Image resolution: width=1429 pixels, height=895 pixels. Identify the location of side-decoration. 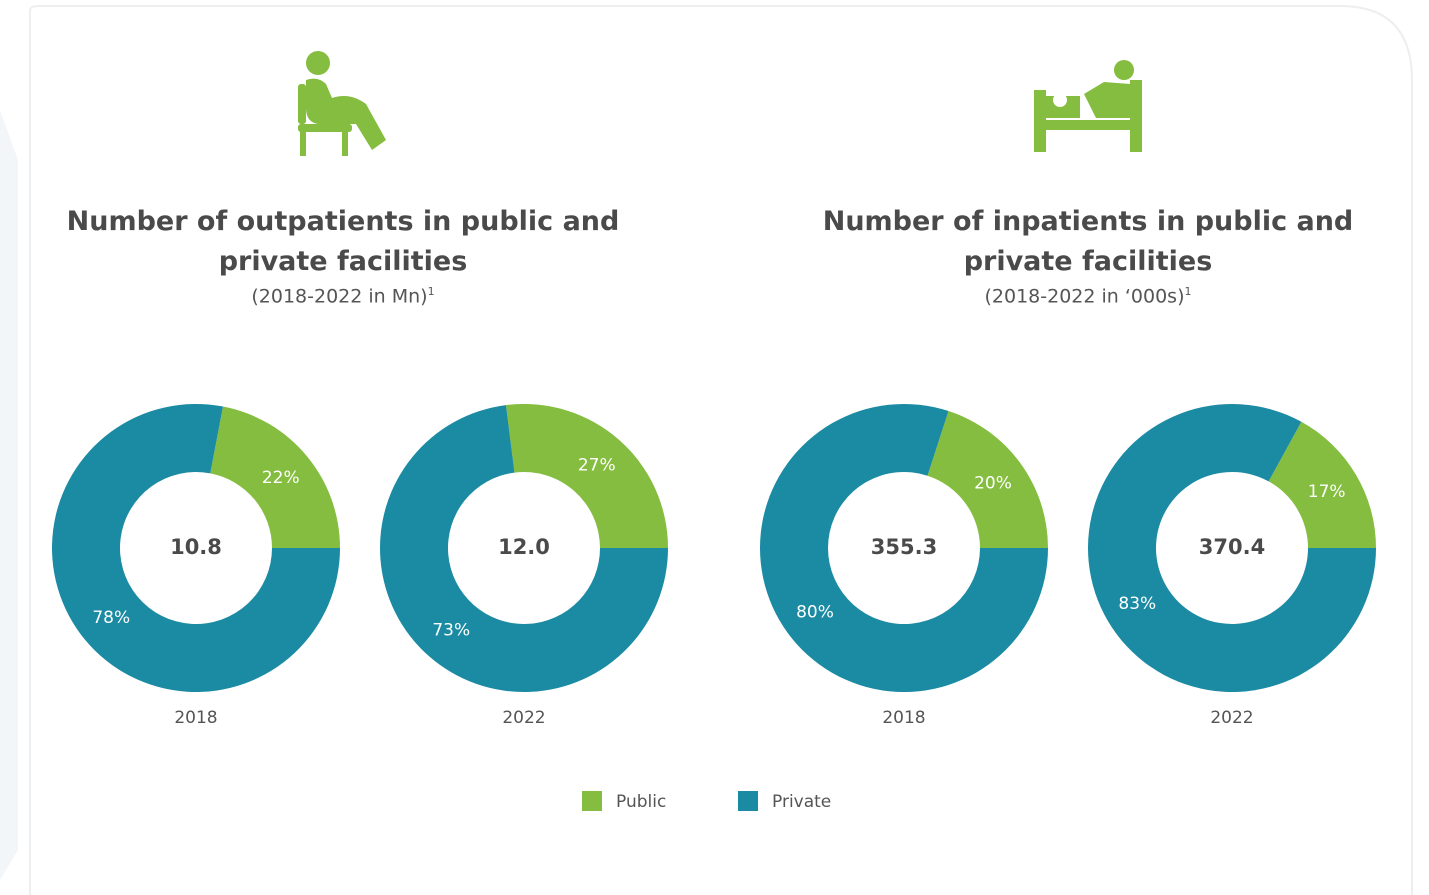
(9, 495).